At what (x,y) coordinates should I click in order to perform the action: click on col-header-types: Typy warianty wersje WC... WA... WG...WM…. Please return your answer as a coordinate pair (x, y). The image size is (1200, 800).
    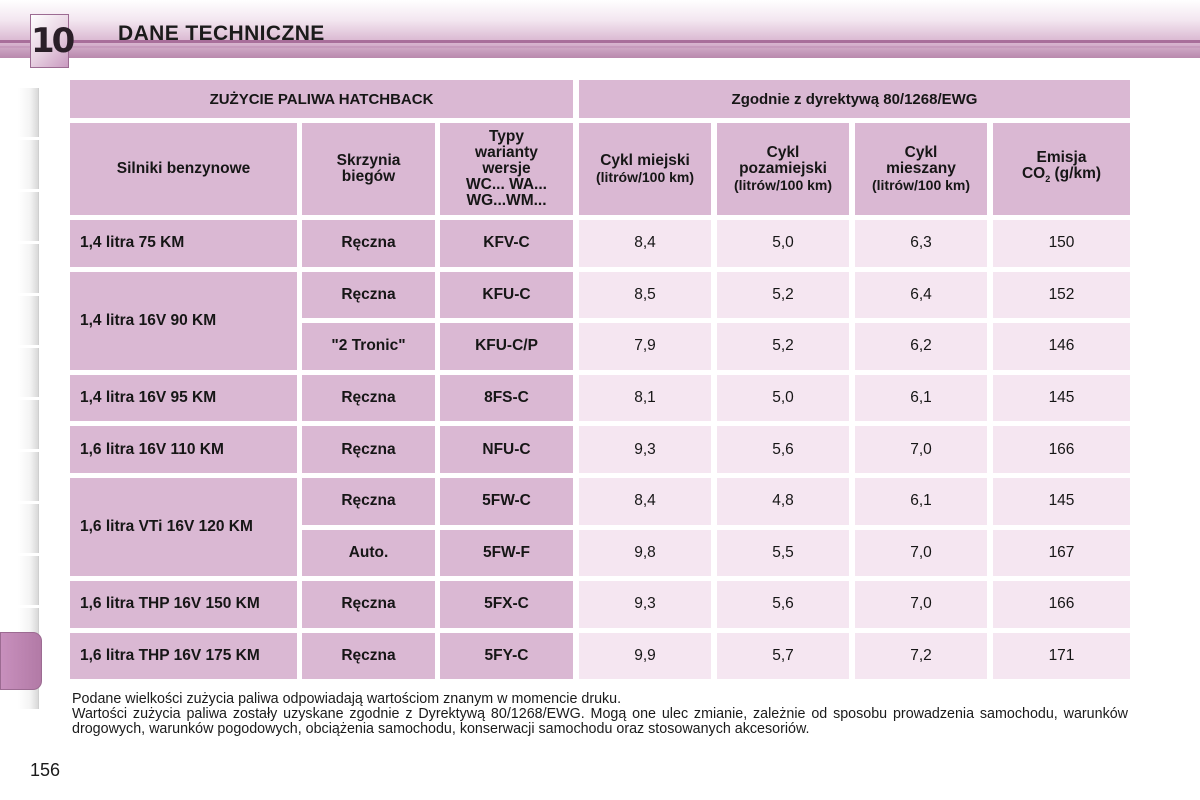
    Looking at the image, I should click on (506, 169).